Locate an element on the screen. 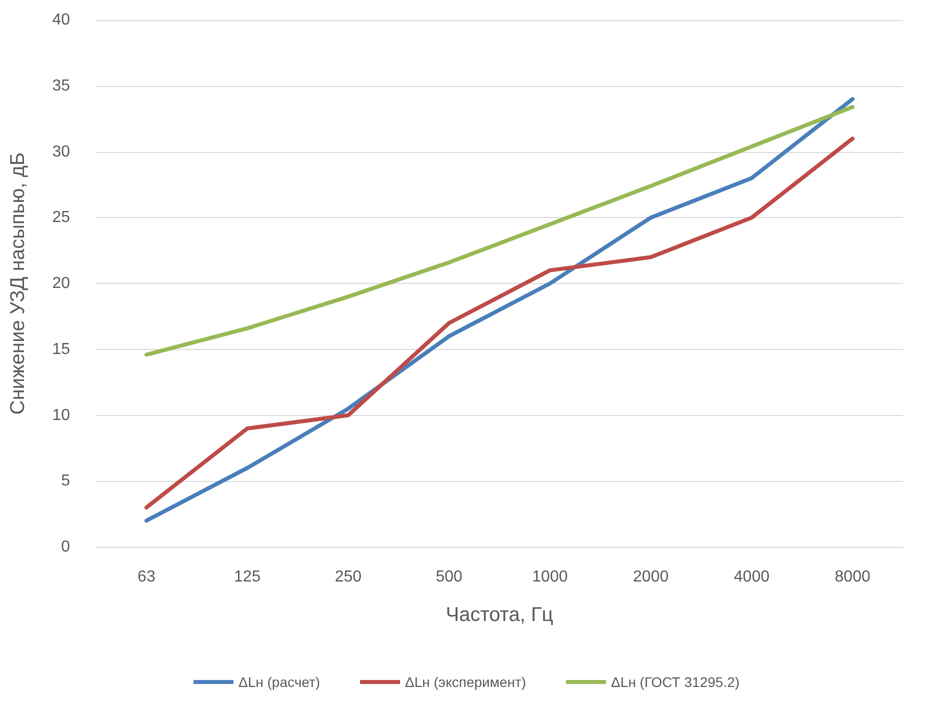  y-tick-label: 25 is located at coordinates (61, 217).